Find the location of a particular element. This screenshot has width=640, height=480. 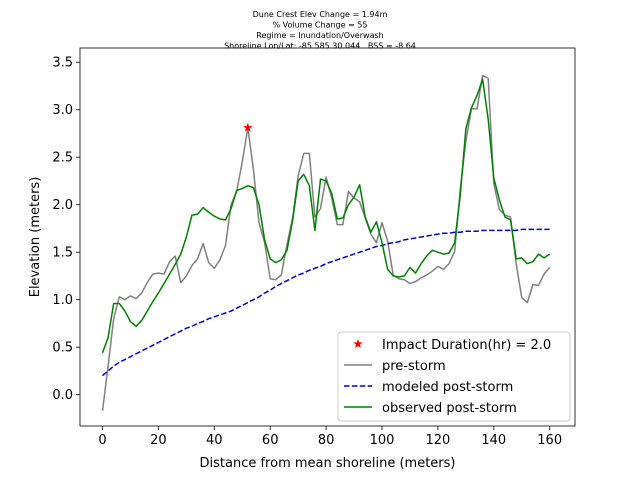

y-tick-label: 0.0 is located at coordinates (62, 395).